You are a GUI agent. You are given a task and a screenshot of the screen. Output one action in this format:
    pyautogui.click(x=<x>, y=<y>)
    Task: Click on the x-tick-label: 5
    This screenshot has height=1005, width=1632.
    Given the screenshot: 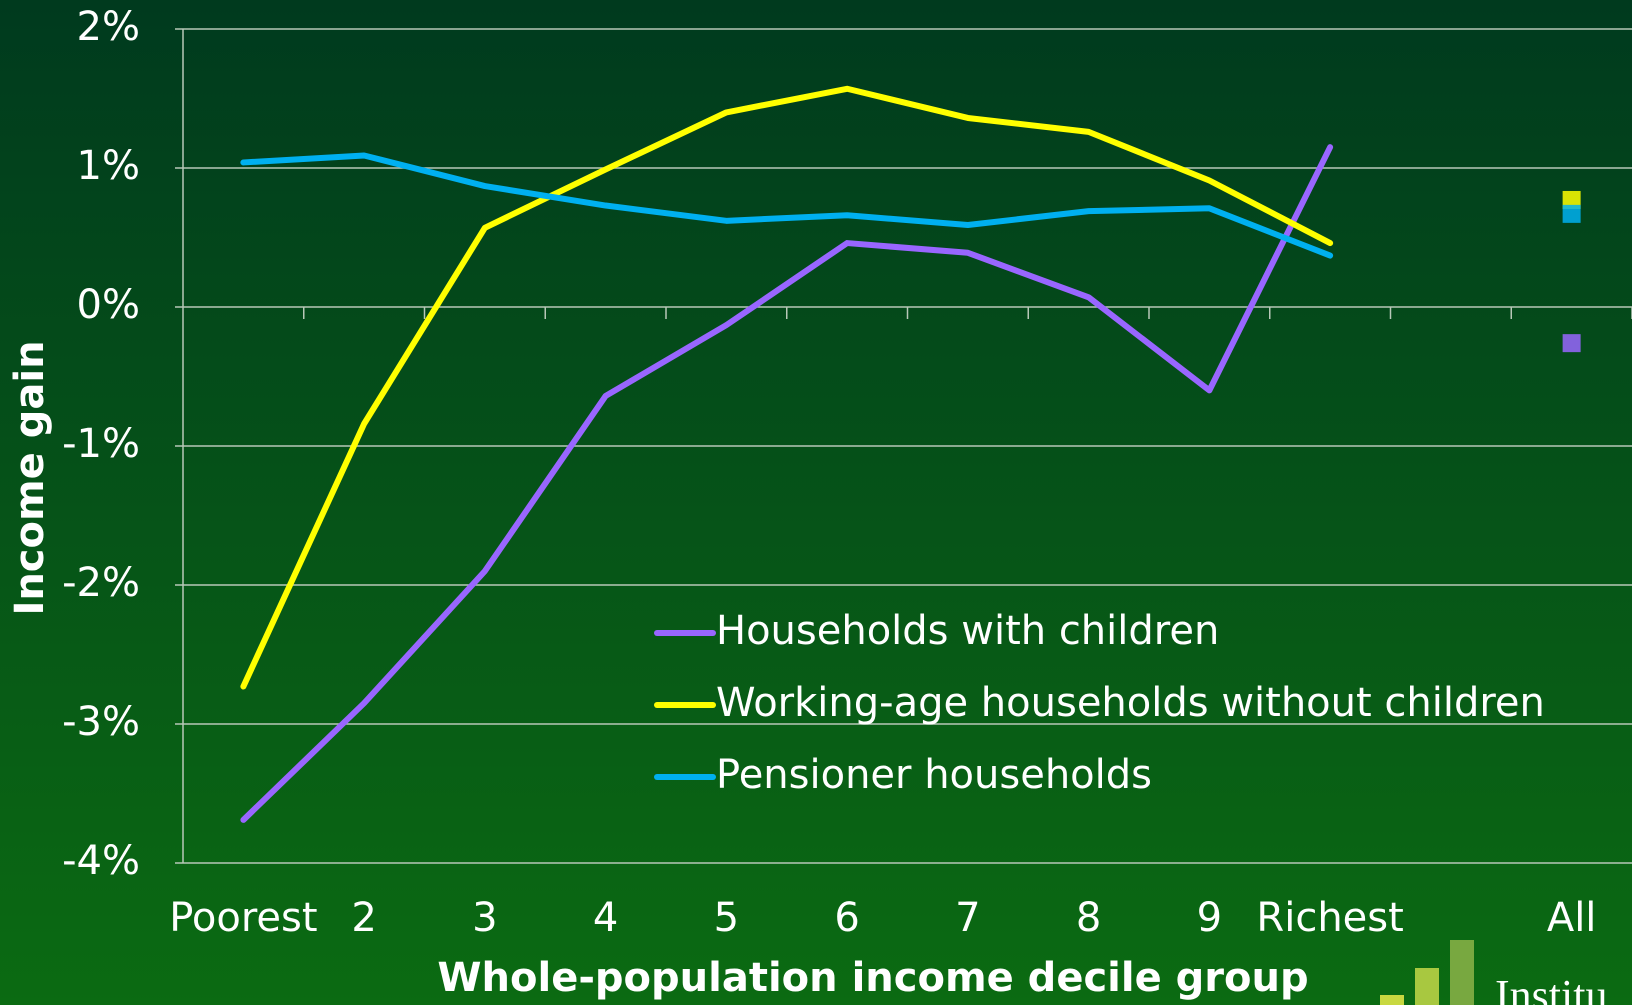 What is the action you would take?
    pyautogui.click(x=726, y=918)
    